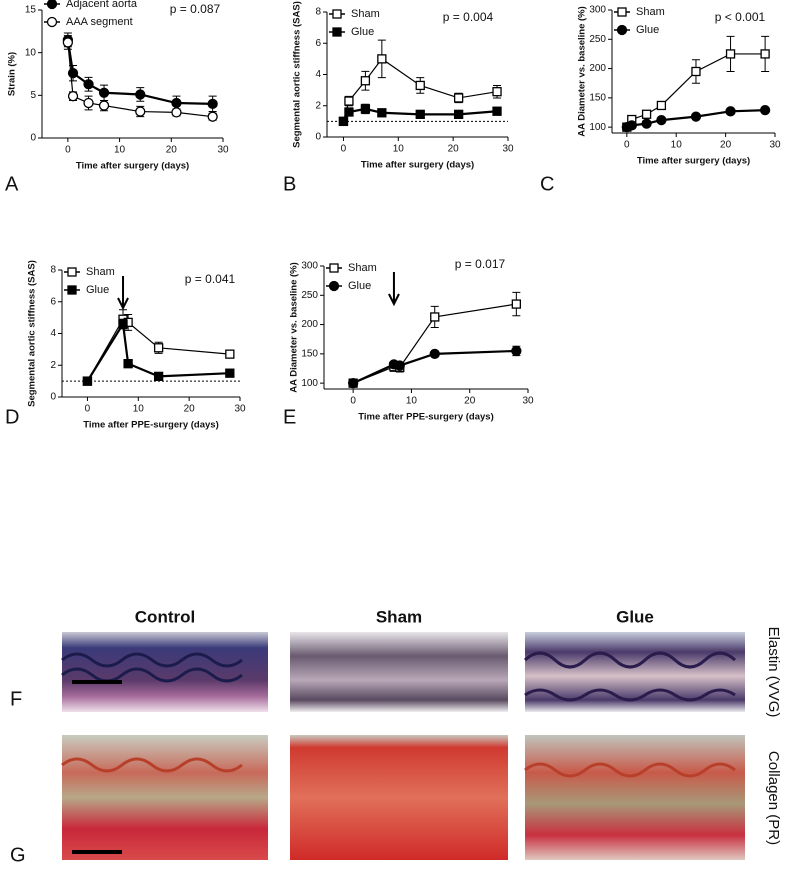 This screenshot has width=800, height=869. Describe the element at coordinates (597, 97) in the screenshot. I see `y-tick-label: 150` at that location.